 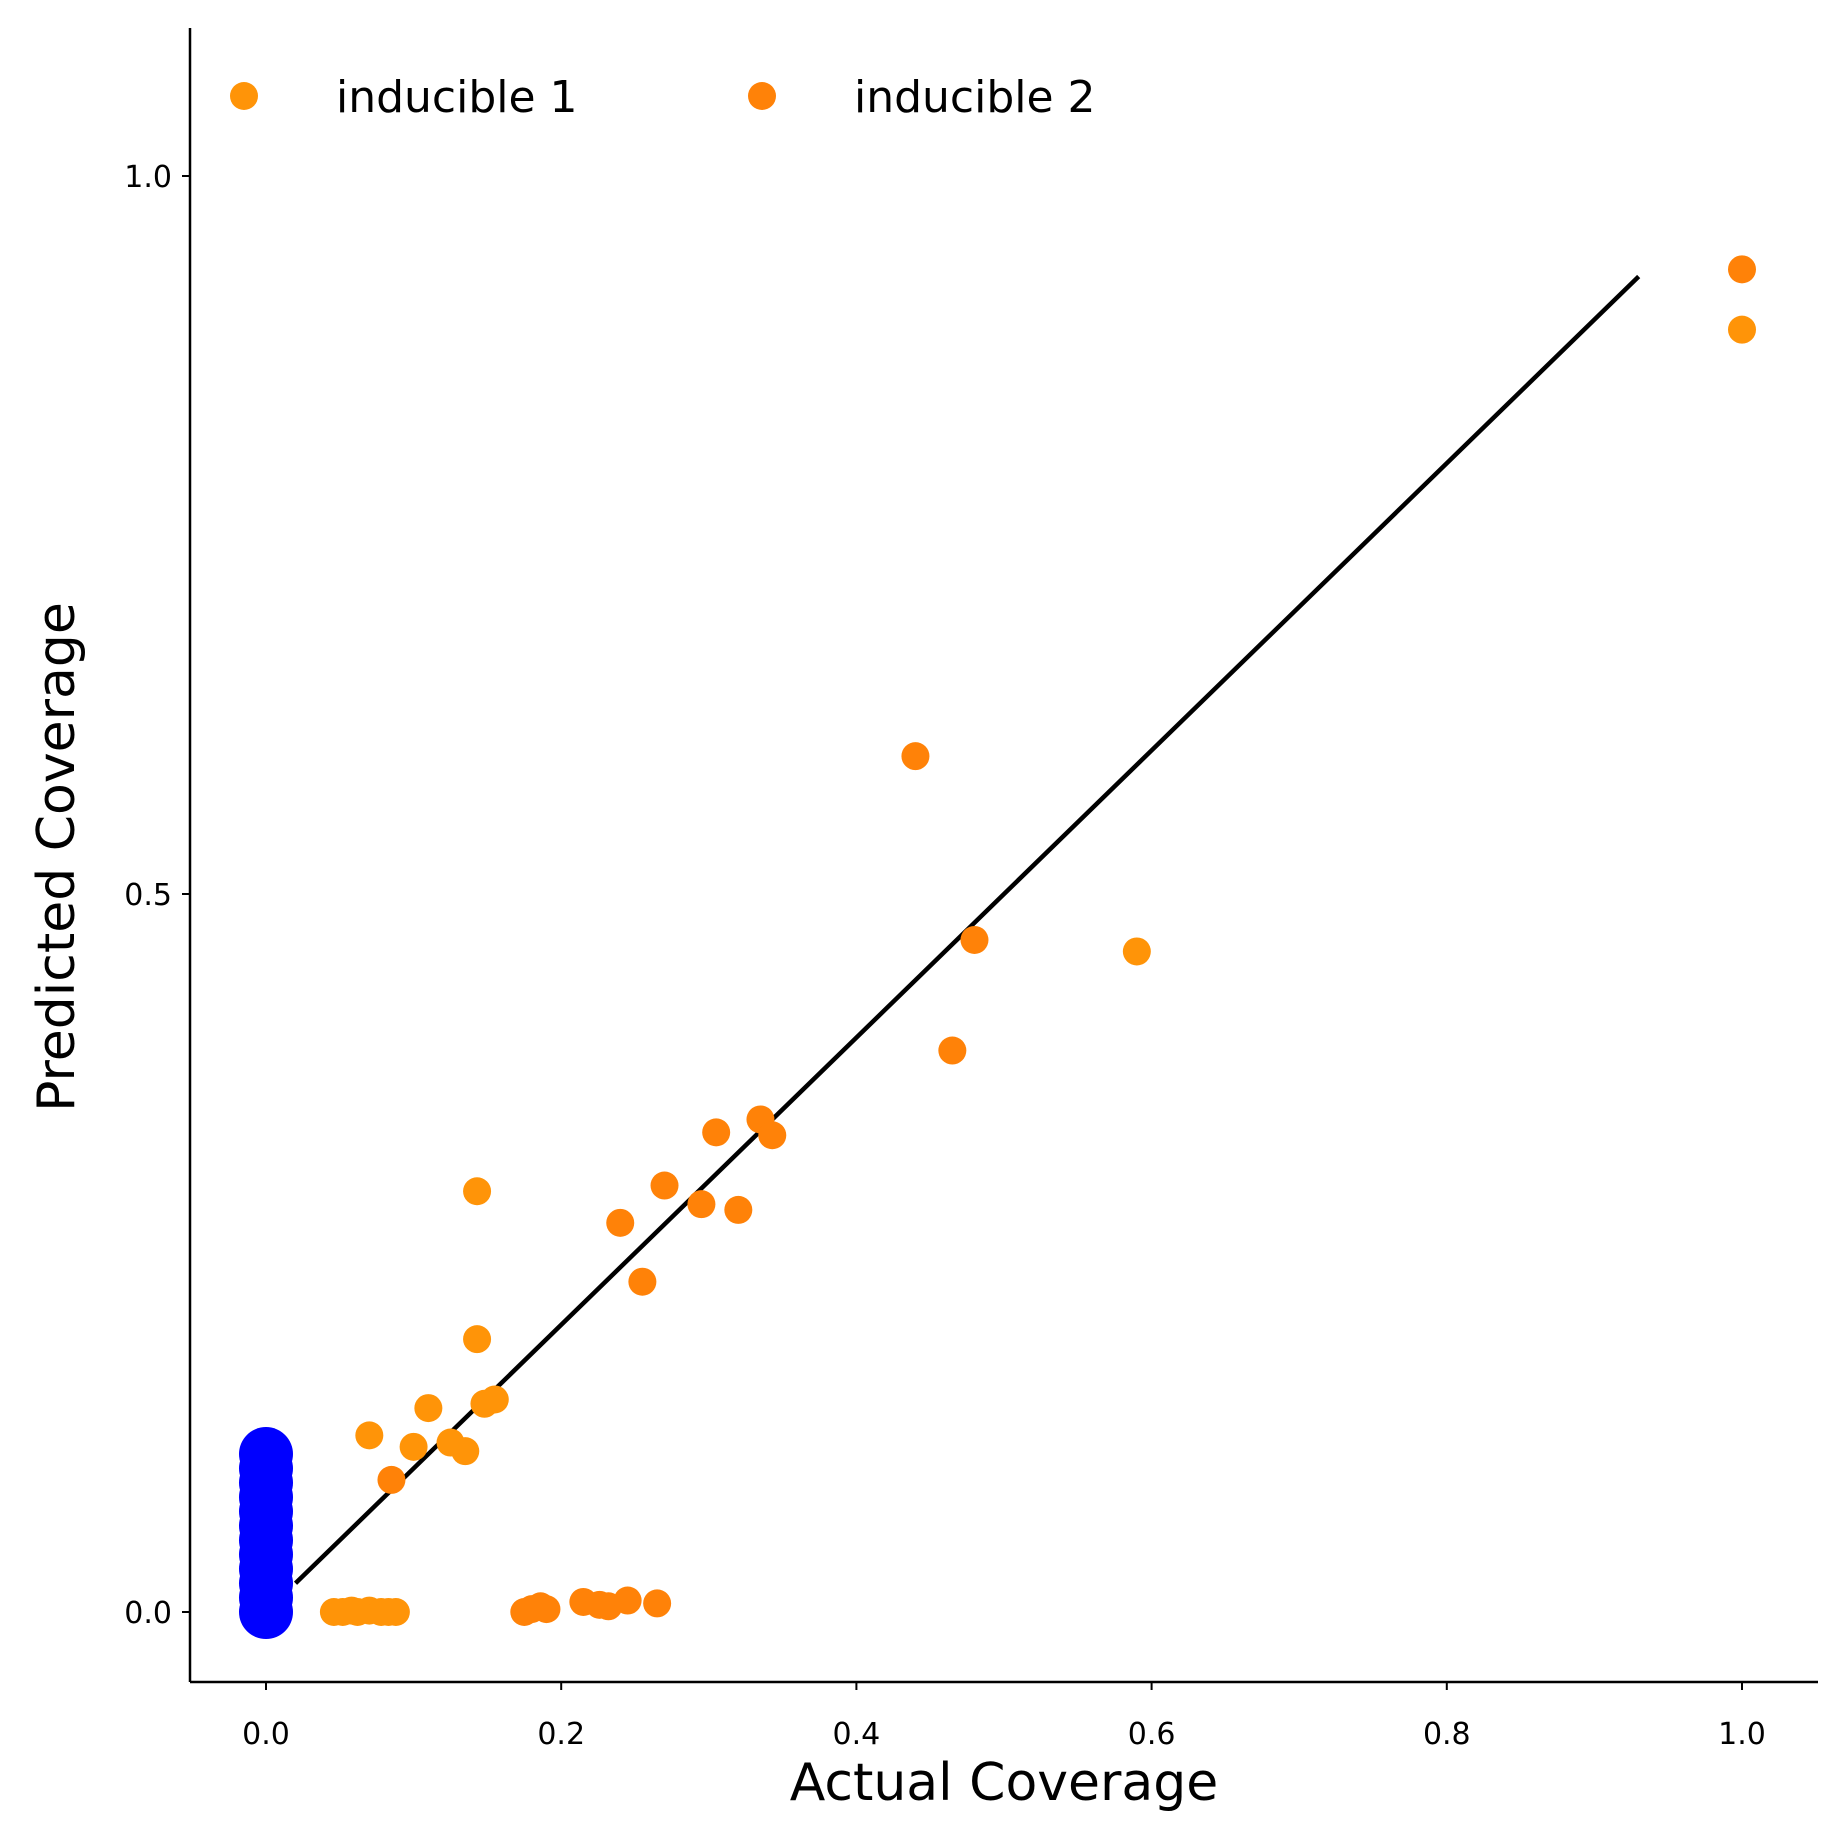 I want to click on x-tick-label-5: 1.0, so click(x=1742, y=1734).